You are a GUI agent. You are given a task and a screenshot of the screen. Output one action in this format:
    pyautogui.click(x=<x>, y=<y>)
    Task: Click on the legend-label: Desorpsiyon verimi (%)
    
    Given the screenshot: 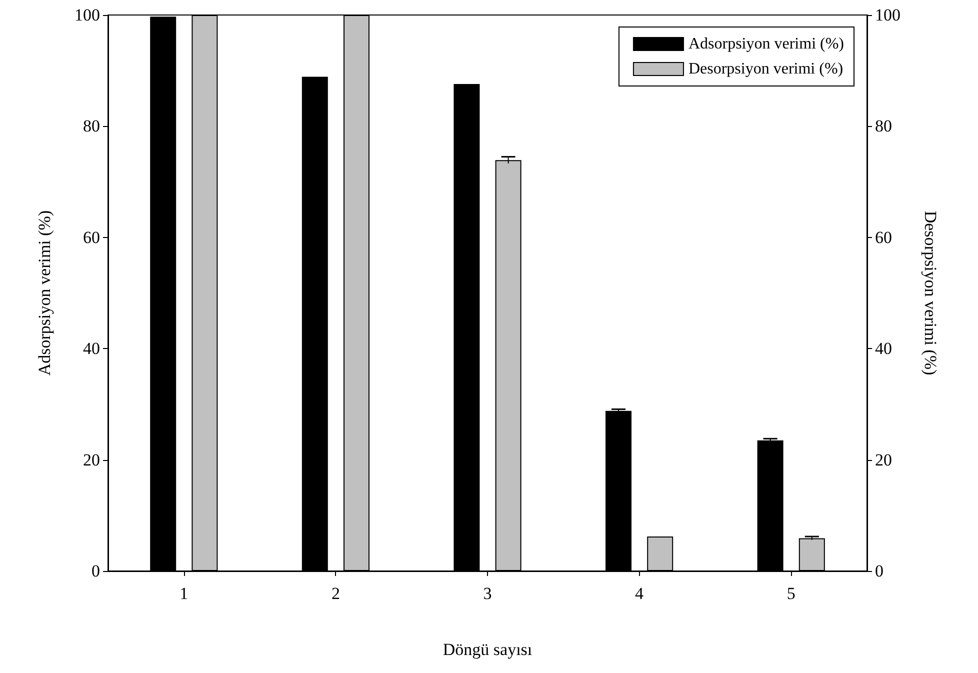 What is the action you would take?
    pyautogui.click(x=766, y=69)
    